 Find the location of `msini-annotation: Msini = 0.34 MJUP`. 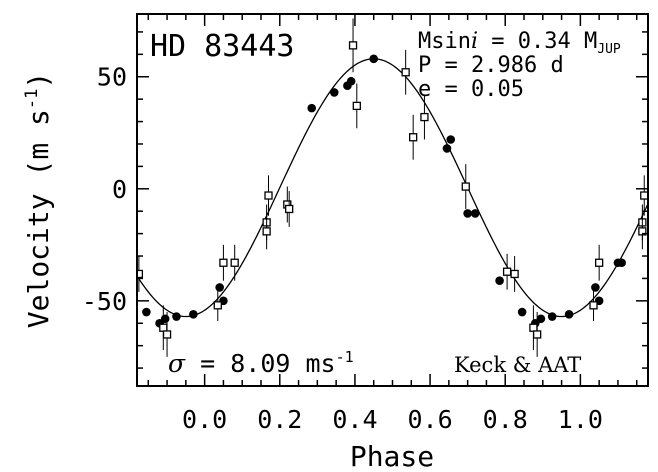

msini-annotation: Msini = 0.34 MJUP is located at coordinates (519, 43).